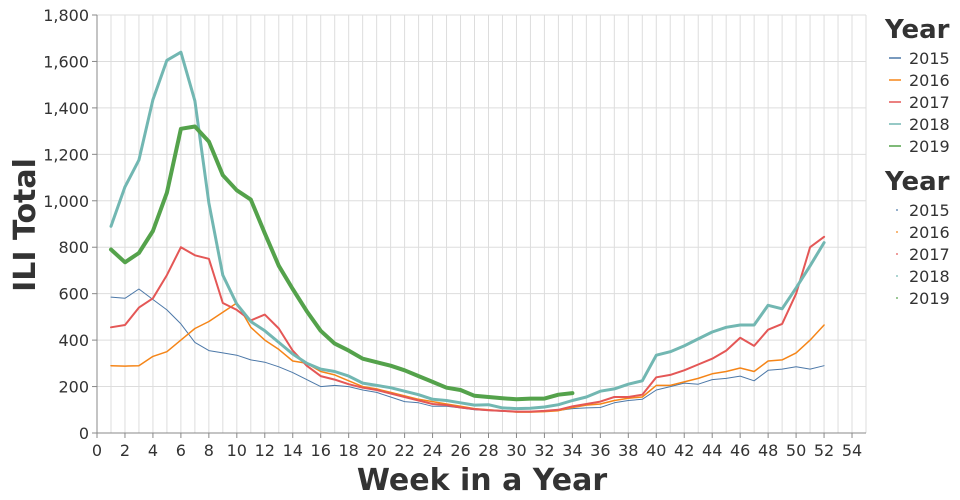 This screenshot has height=500, width=960. I want to click on x-tick-label: 4, so click(153, 450).